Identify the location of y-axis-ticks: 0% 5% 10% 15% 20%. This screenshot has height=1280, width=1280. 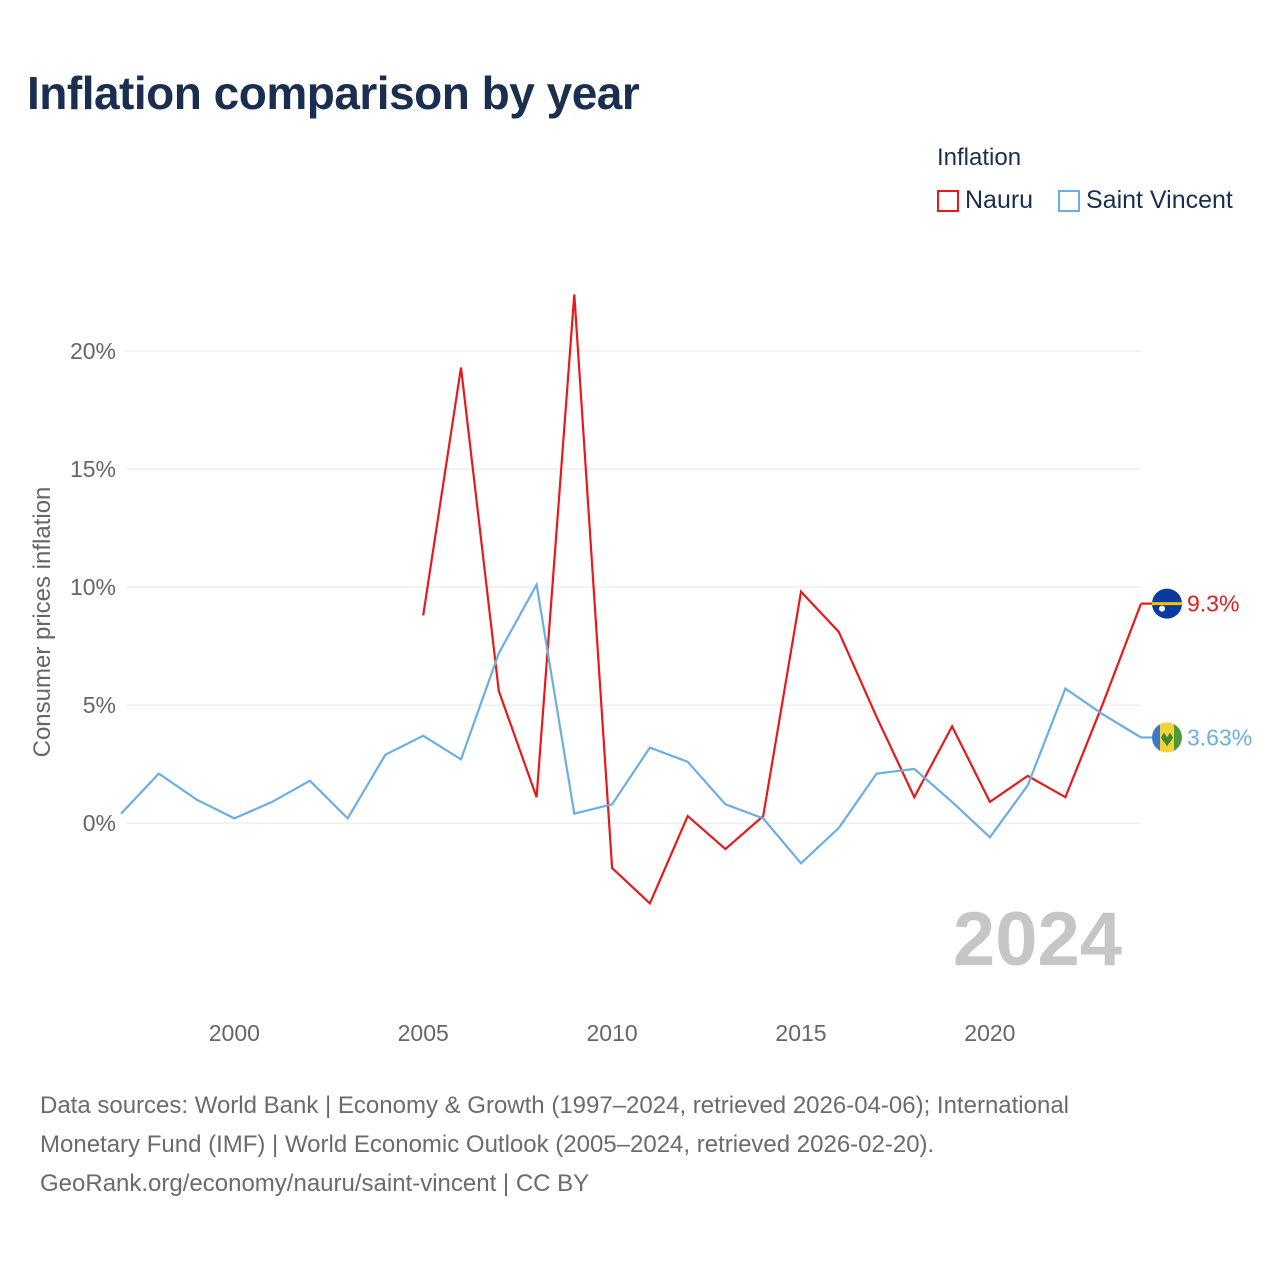
(93, 587).